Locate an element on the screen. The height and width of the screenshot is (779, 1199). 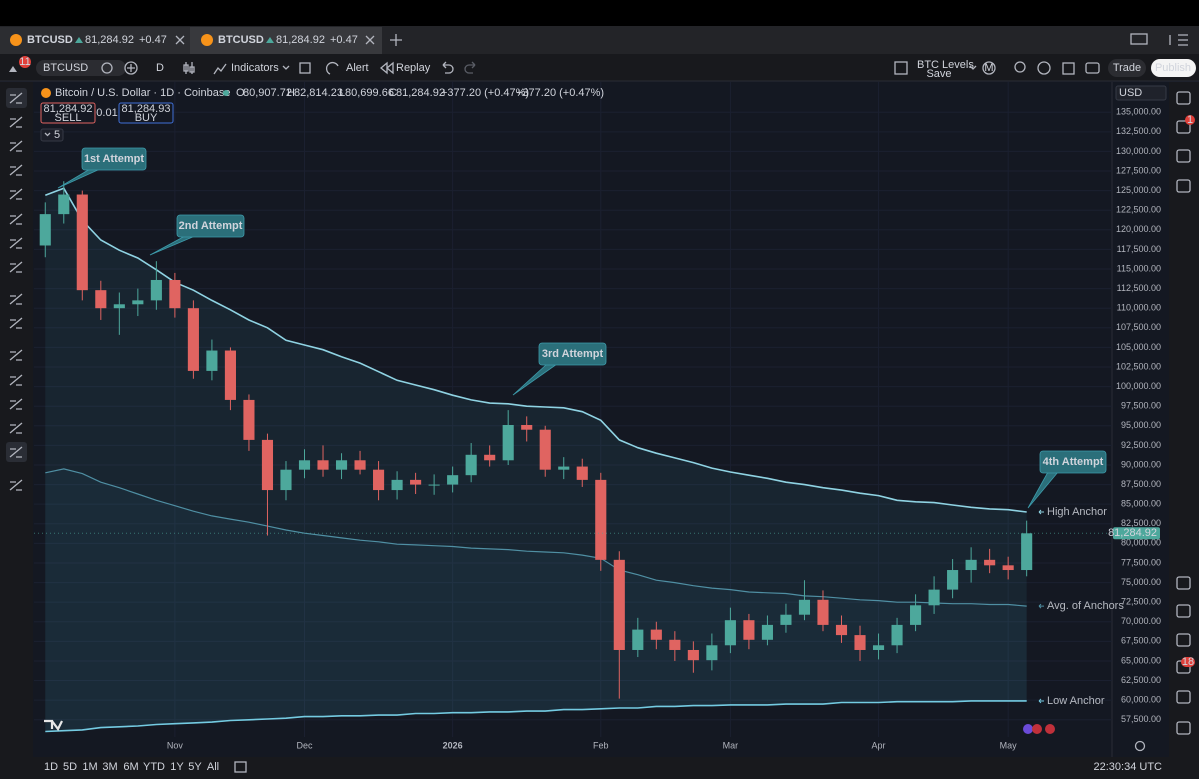
buy-button is located at coordinates (146, 113).